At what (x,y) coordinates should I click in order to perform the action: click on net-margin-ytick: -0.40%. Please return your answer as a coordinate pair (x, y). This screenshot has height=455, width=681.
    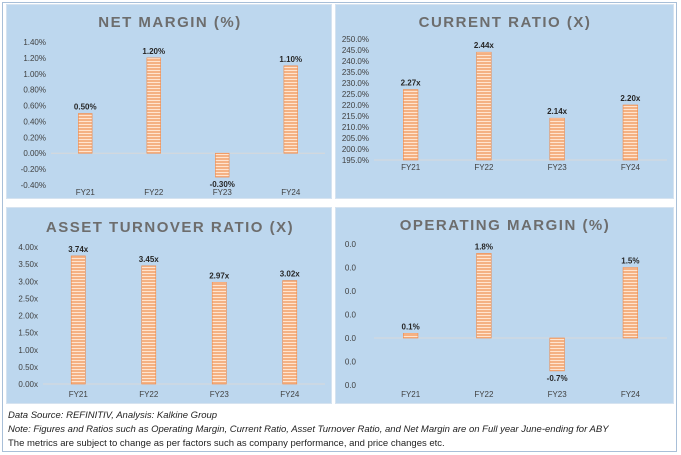
    Looking at the image, I should click on (33, 185).